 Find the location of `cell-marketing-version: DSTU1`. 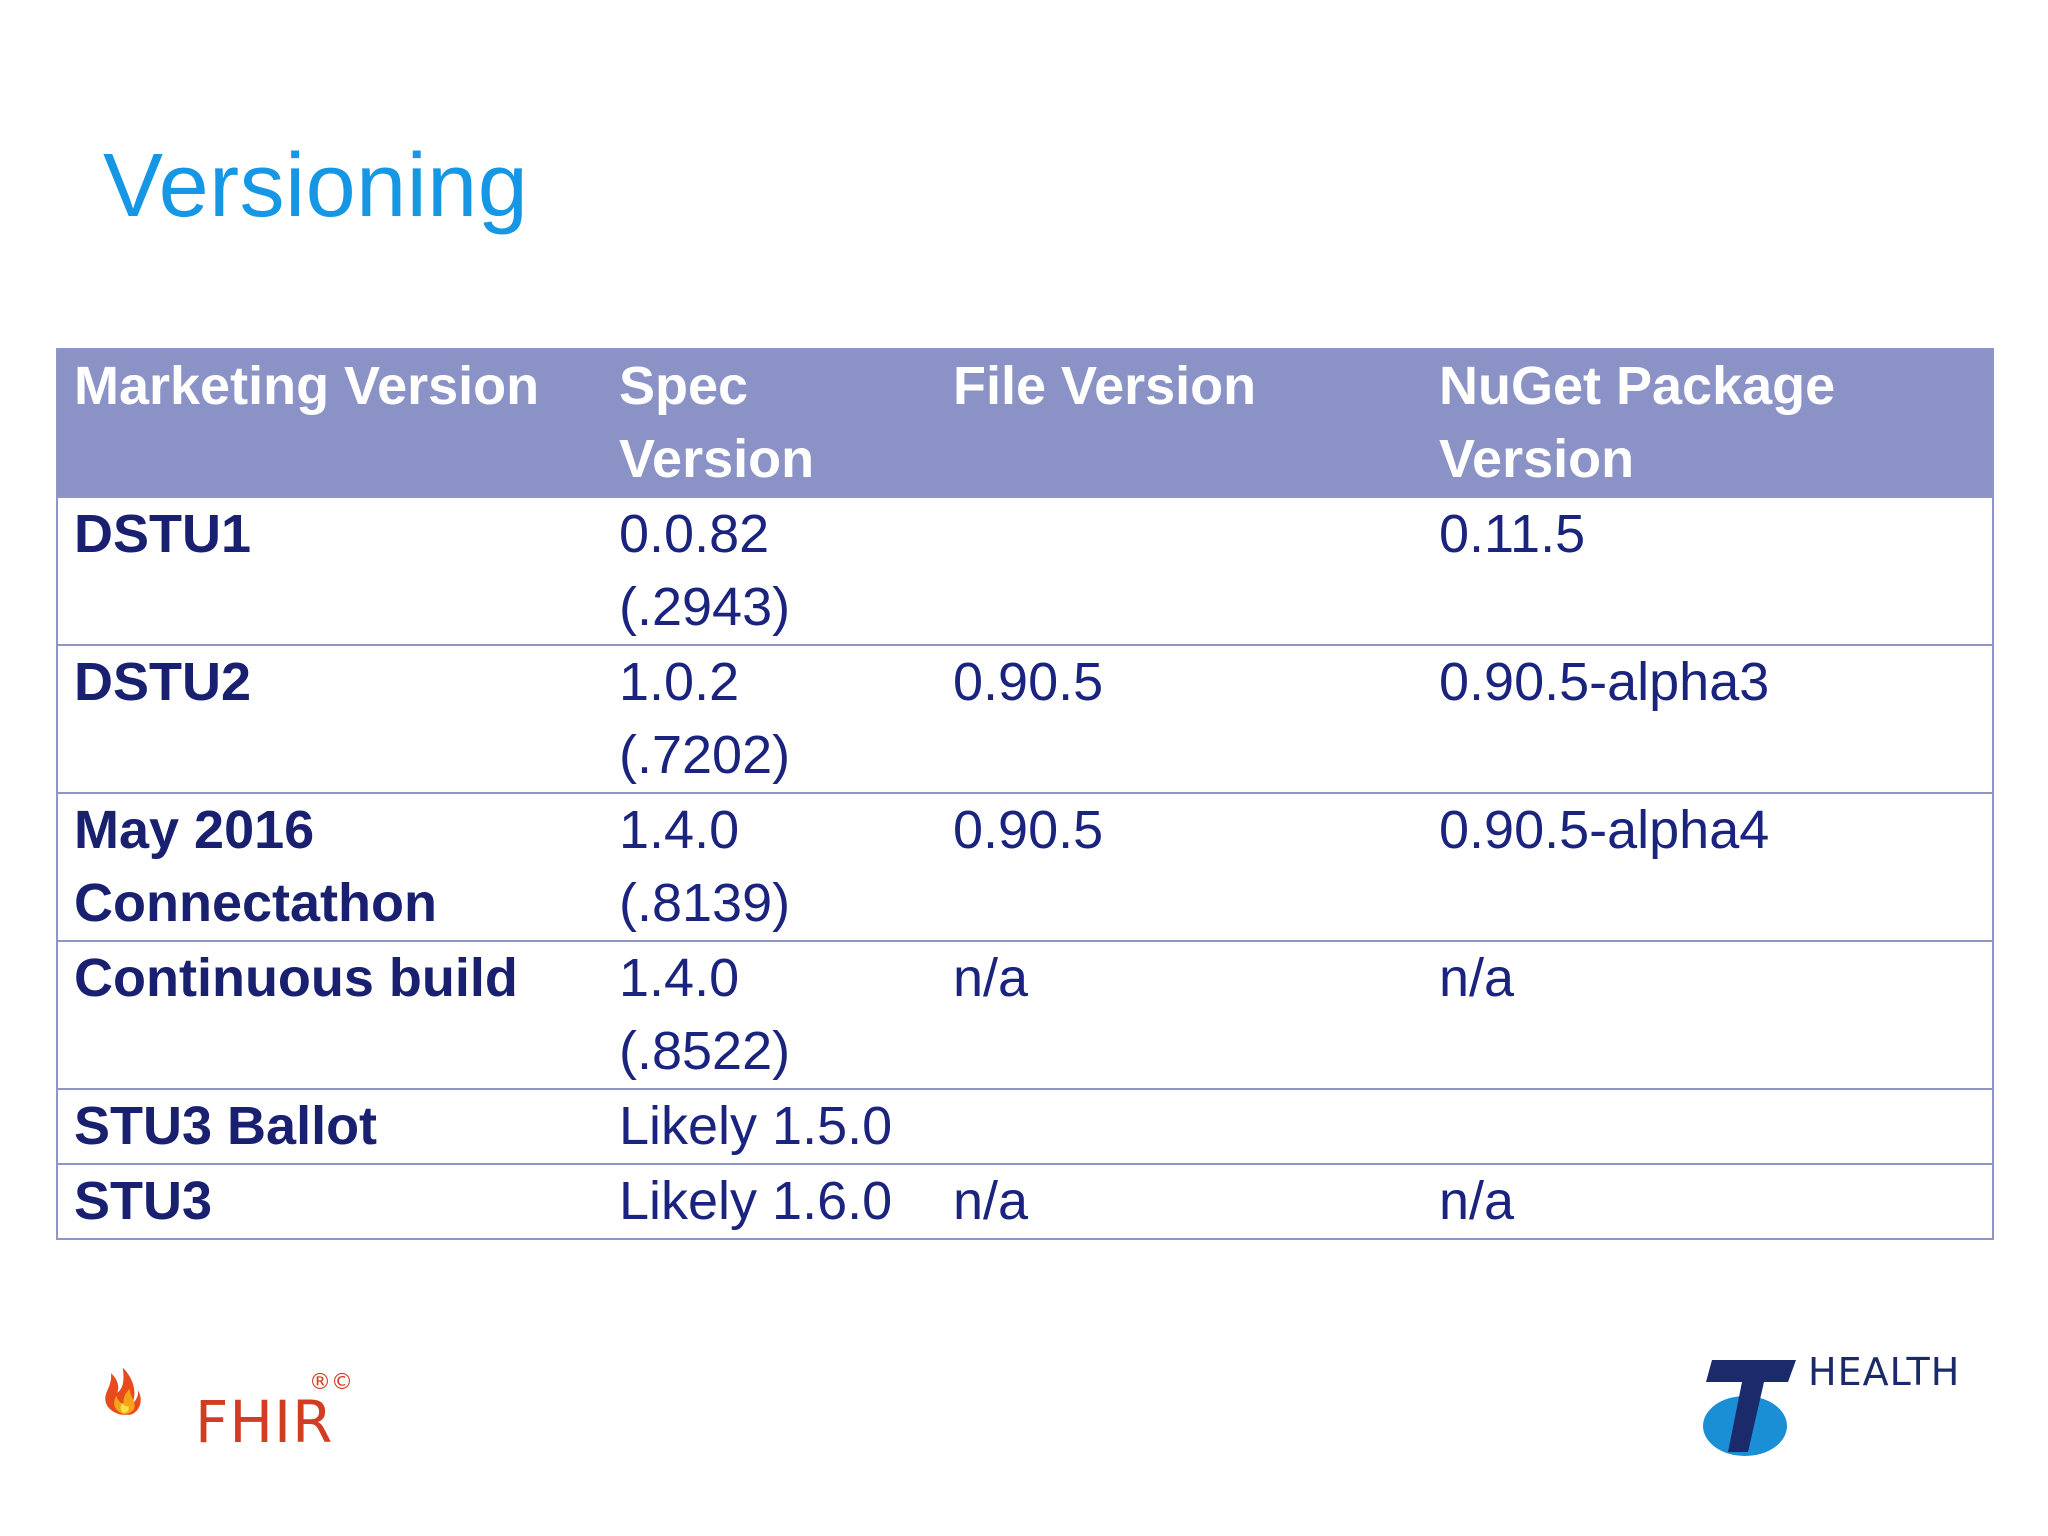

cell-marketing-version: DSTU1 is located at coordinates (330, 570).